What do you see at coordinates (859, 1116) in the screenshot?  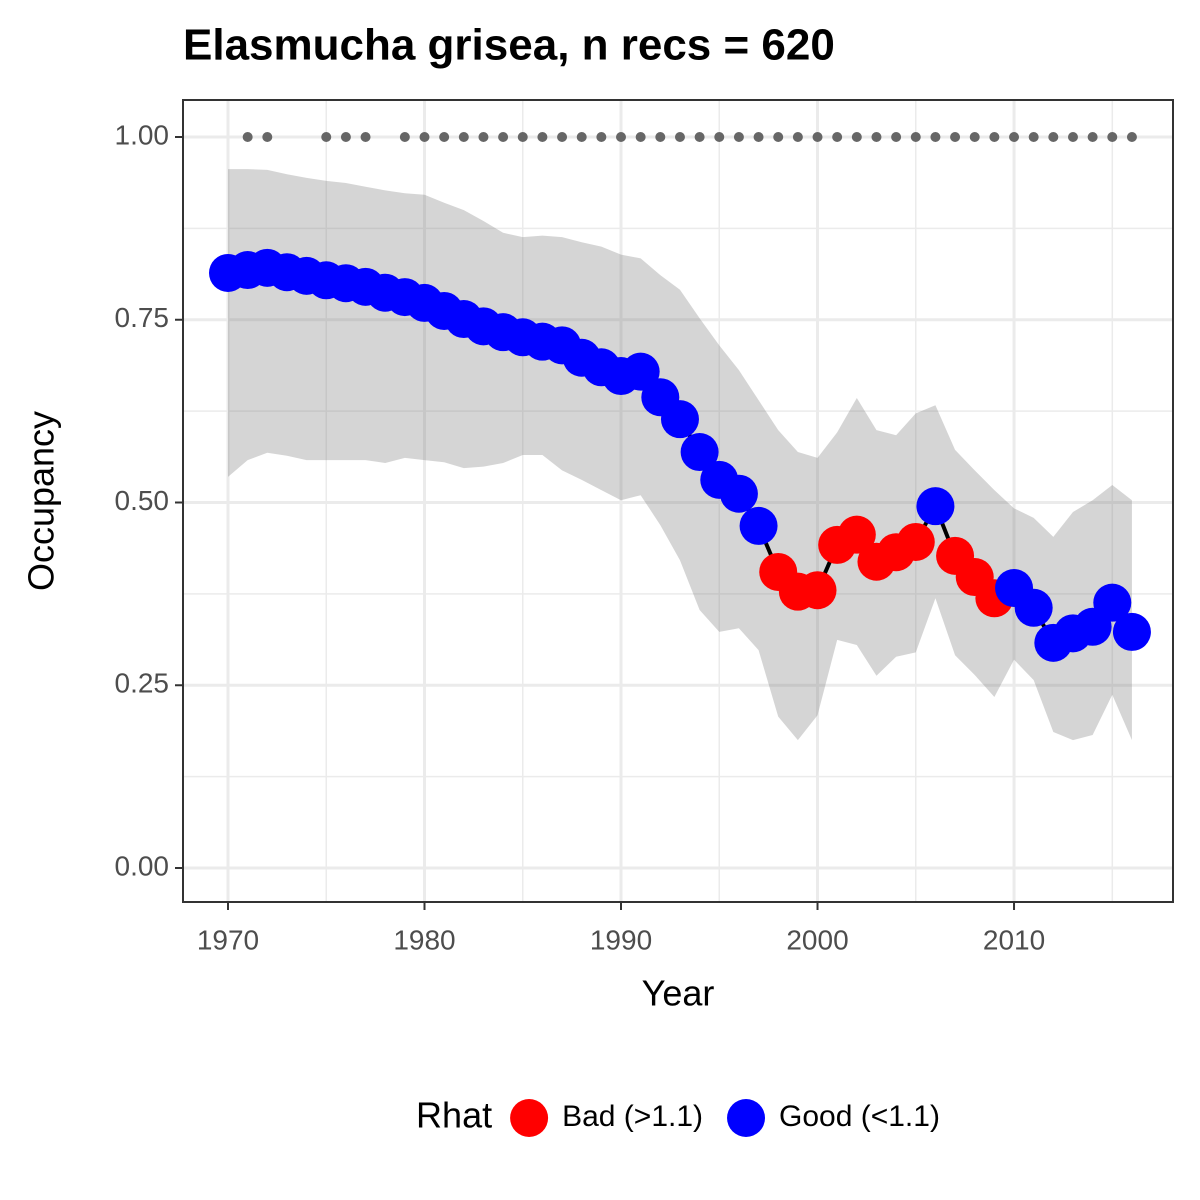 I see `legend-label: Good (<1.1)` at bounding box center [859, 1116].